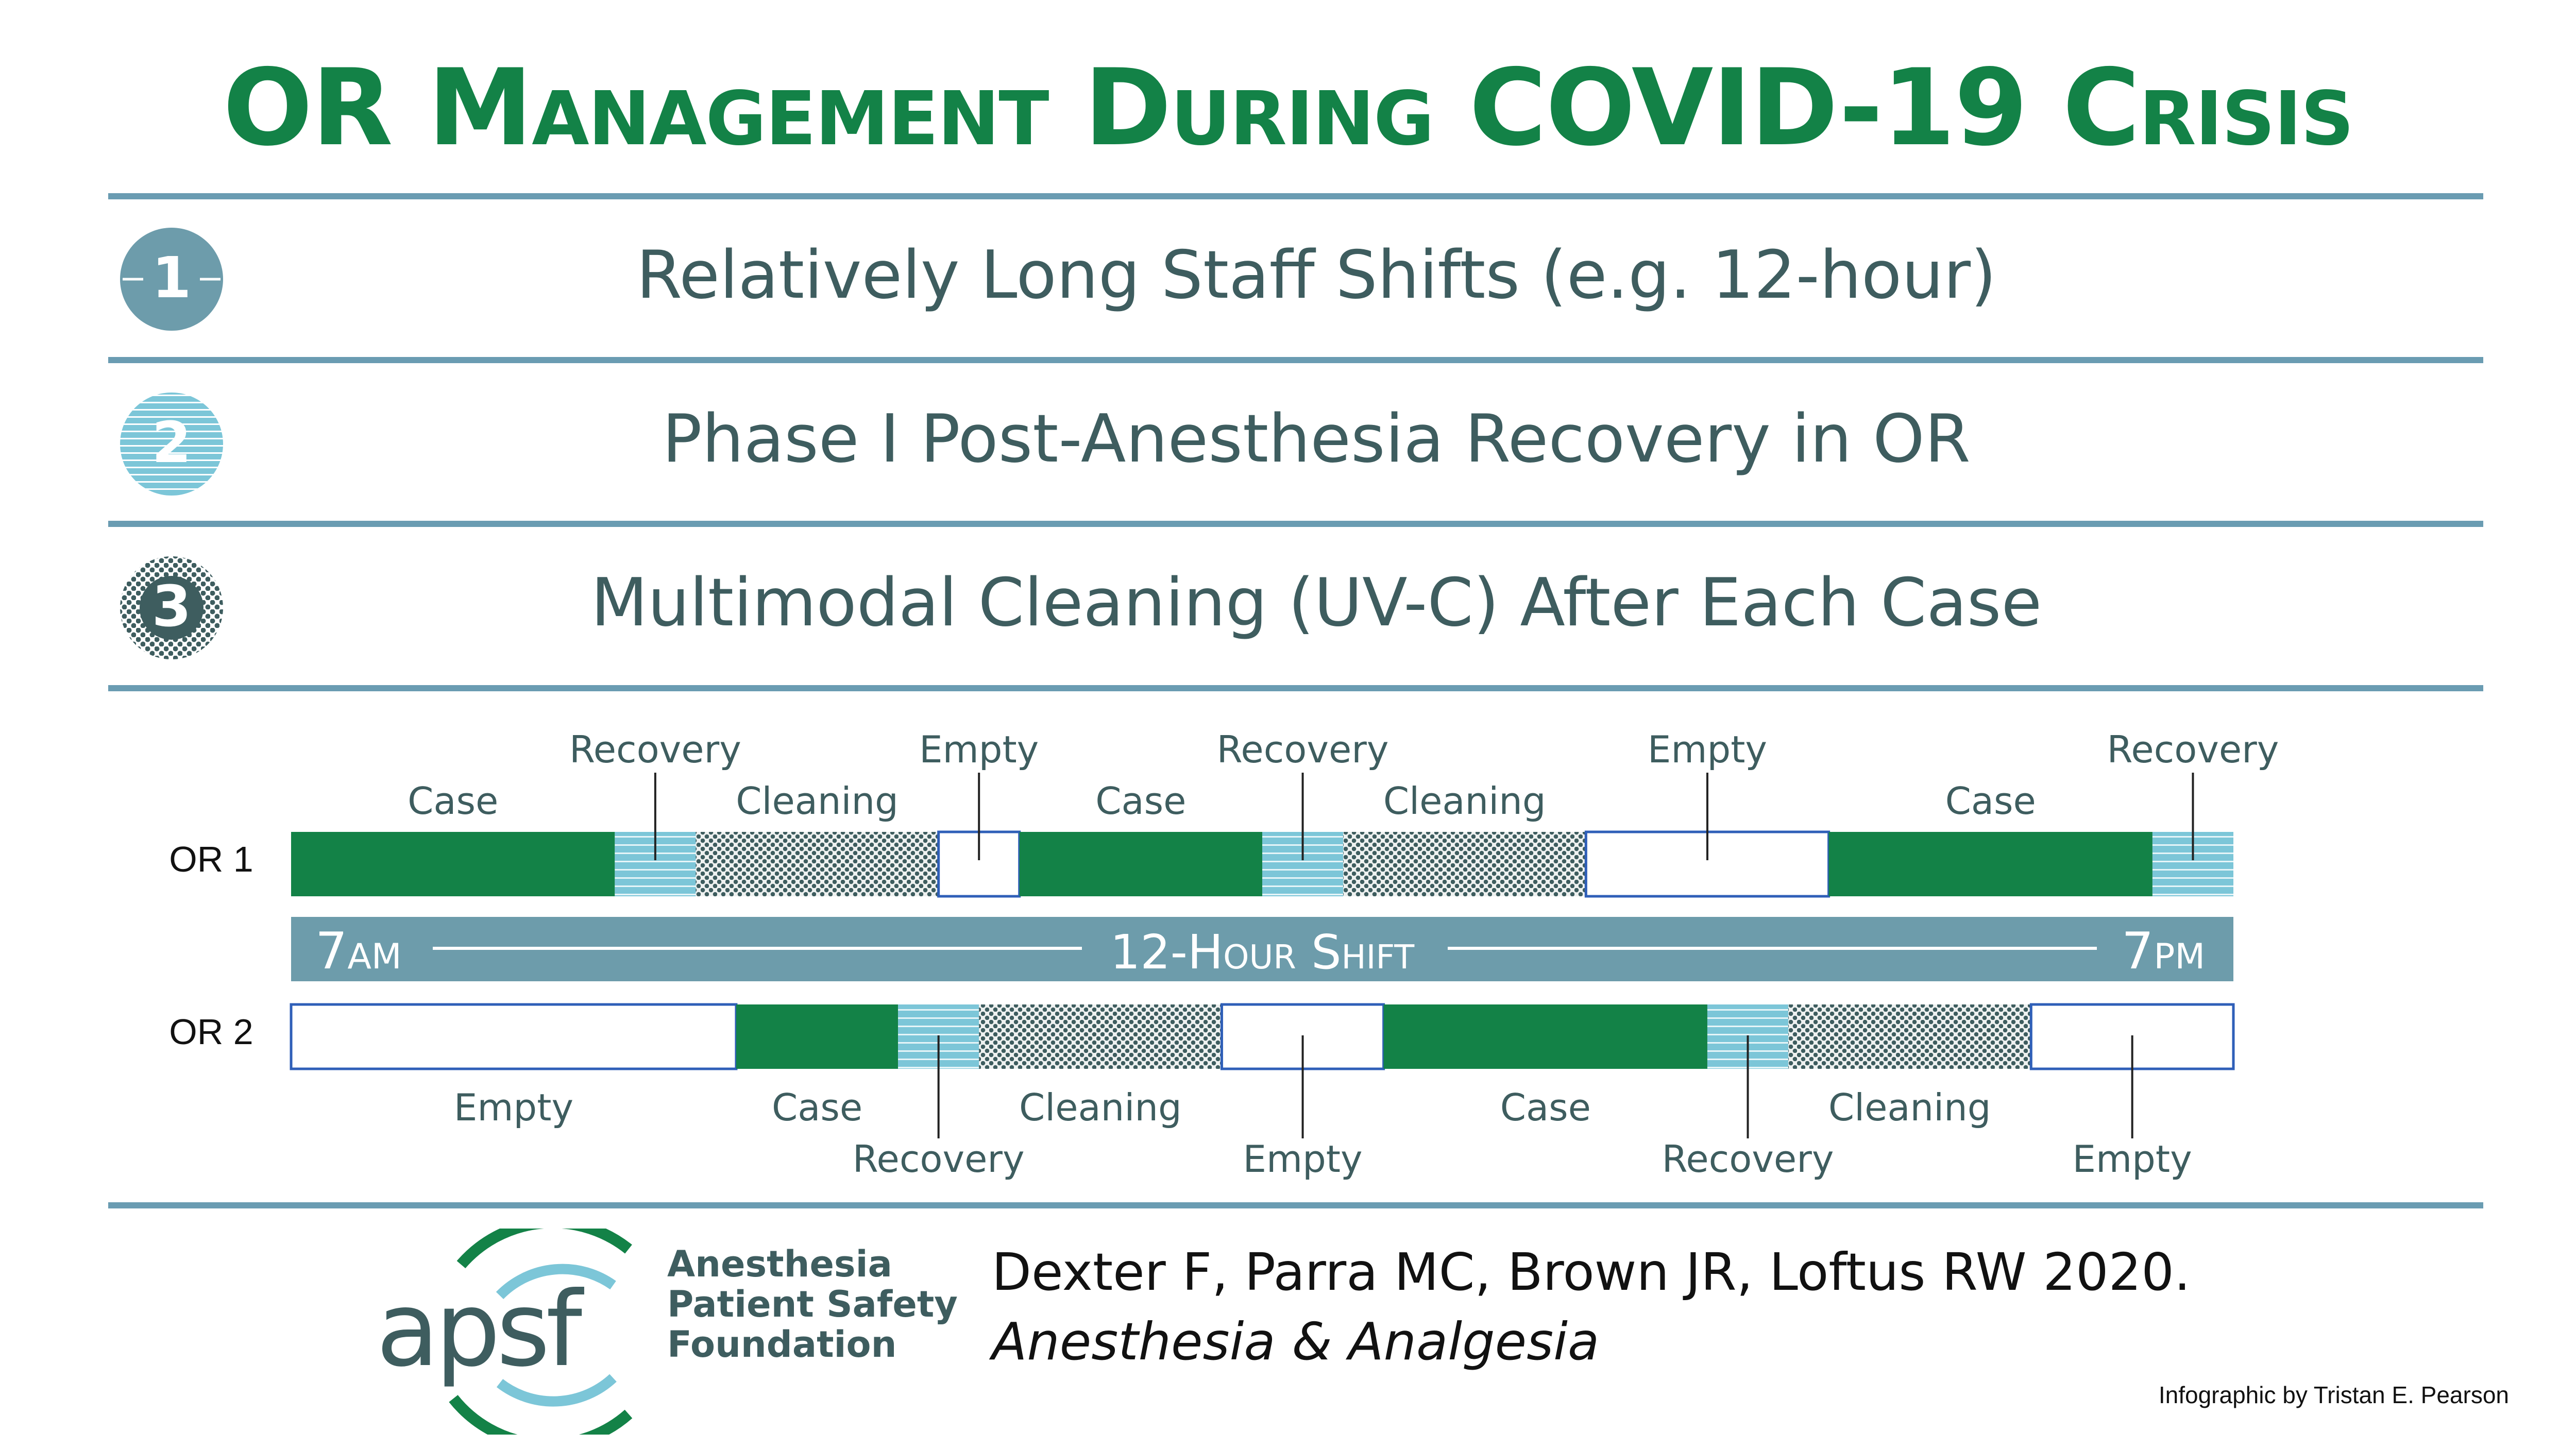 This screenshot has height=1449, width=2576. Describe the element at coordinates (1262, 953) in the screenshot. I see `shift-label: 12-Hour Shift` at that location.